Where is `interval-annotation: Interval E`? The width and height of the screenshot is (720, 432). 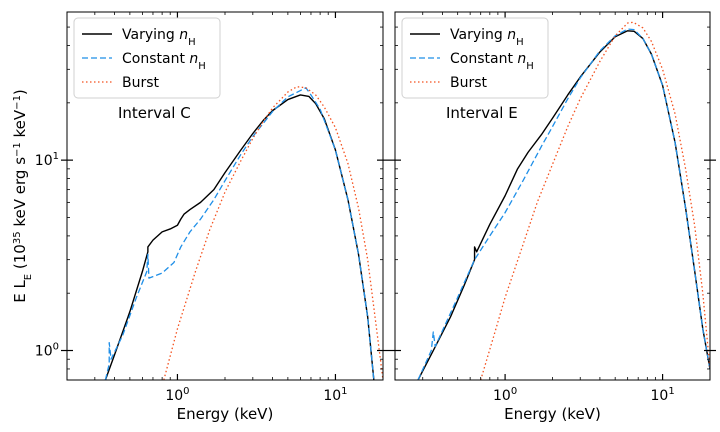
interval-annotation: Interval E is located at coordinates (482, 113).